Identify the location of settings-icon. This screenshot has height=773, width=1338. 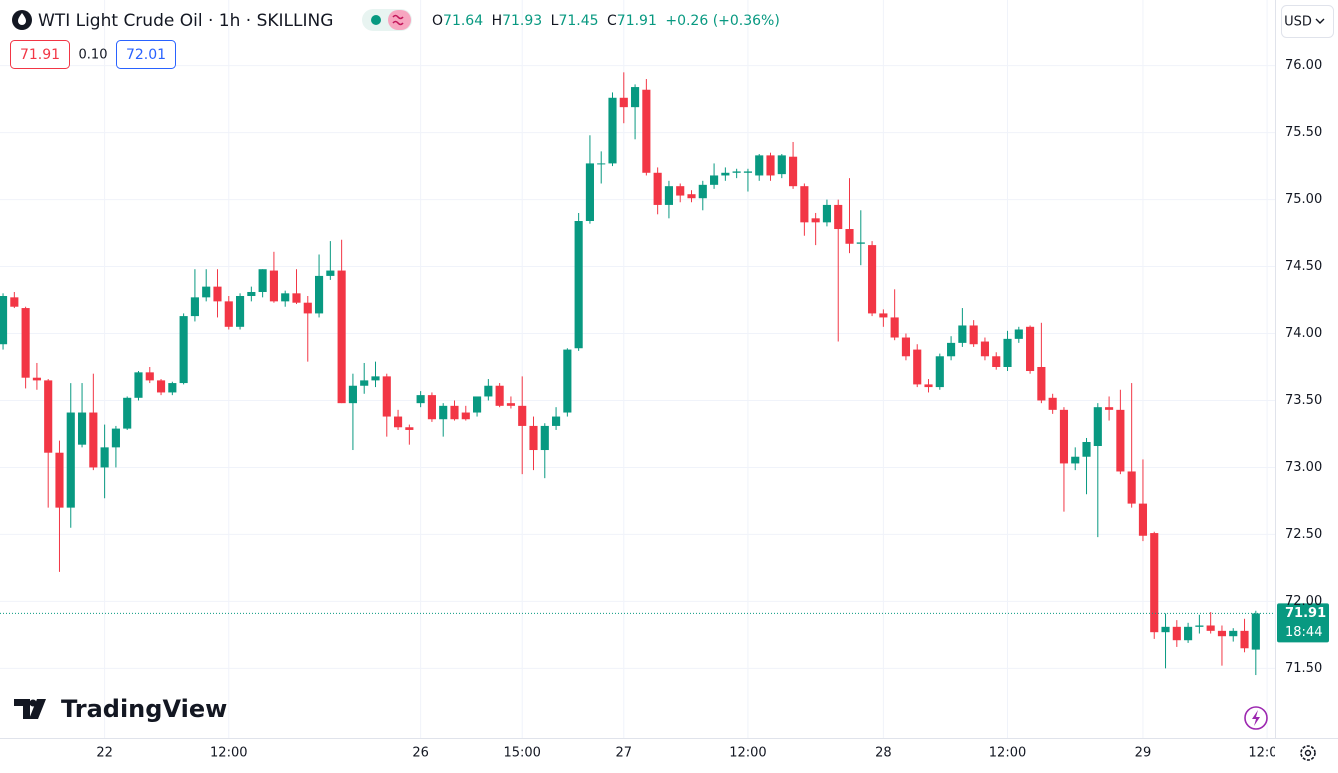
(1308, 753).